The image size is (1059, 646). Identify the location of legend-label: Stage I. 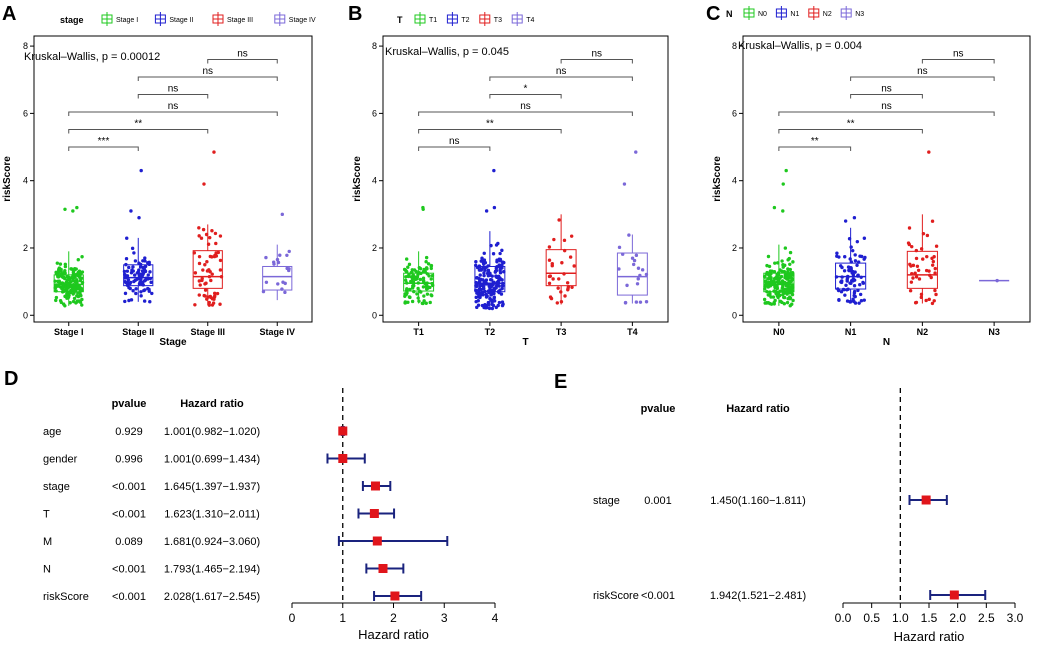
(127, 20).